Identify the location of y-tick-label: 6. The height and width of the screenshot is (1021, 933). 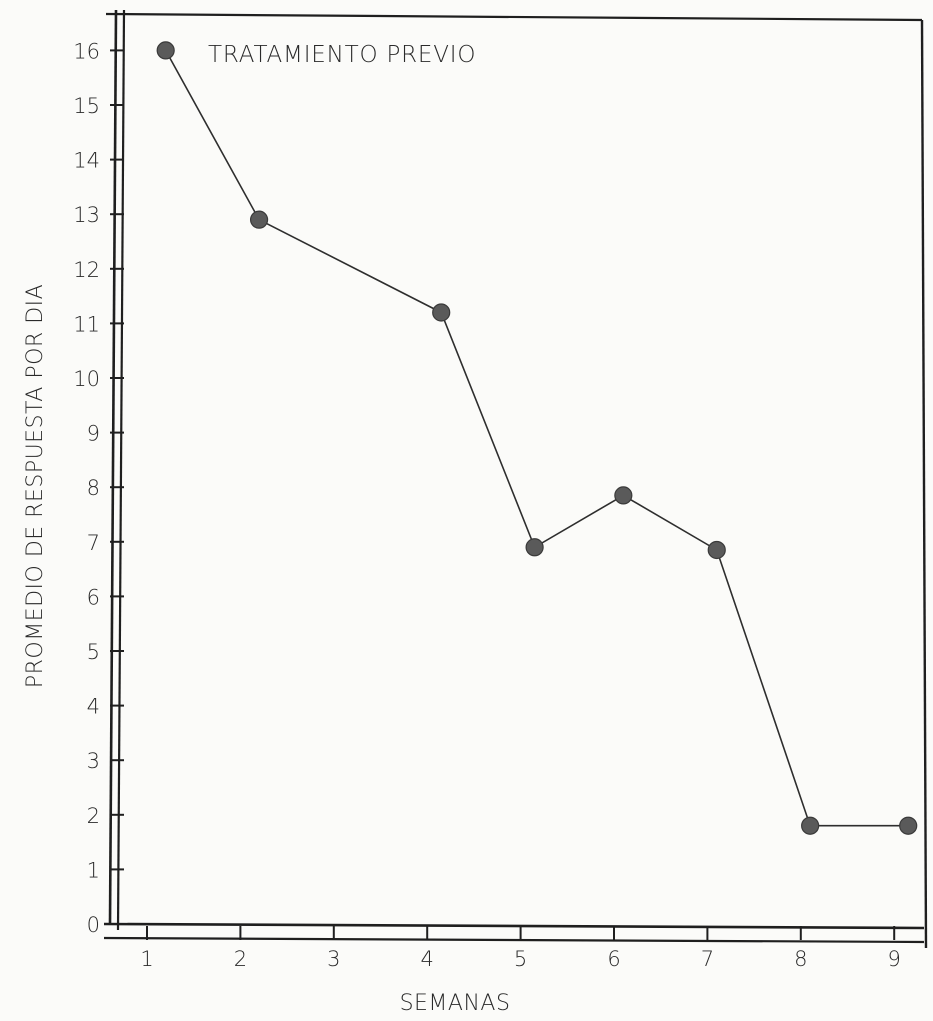
(93, 597).